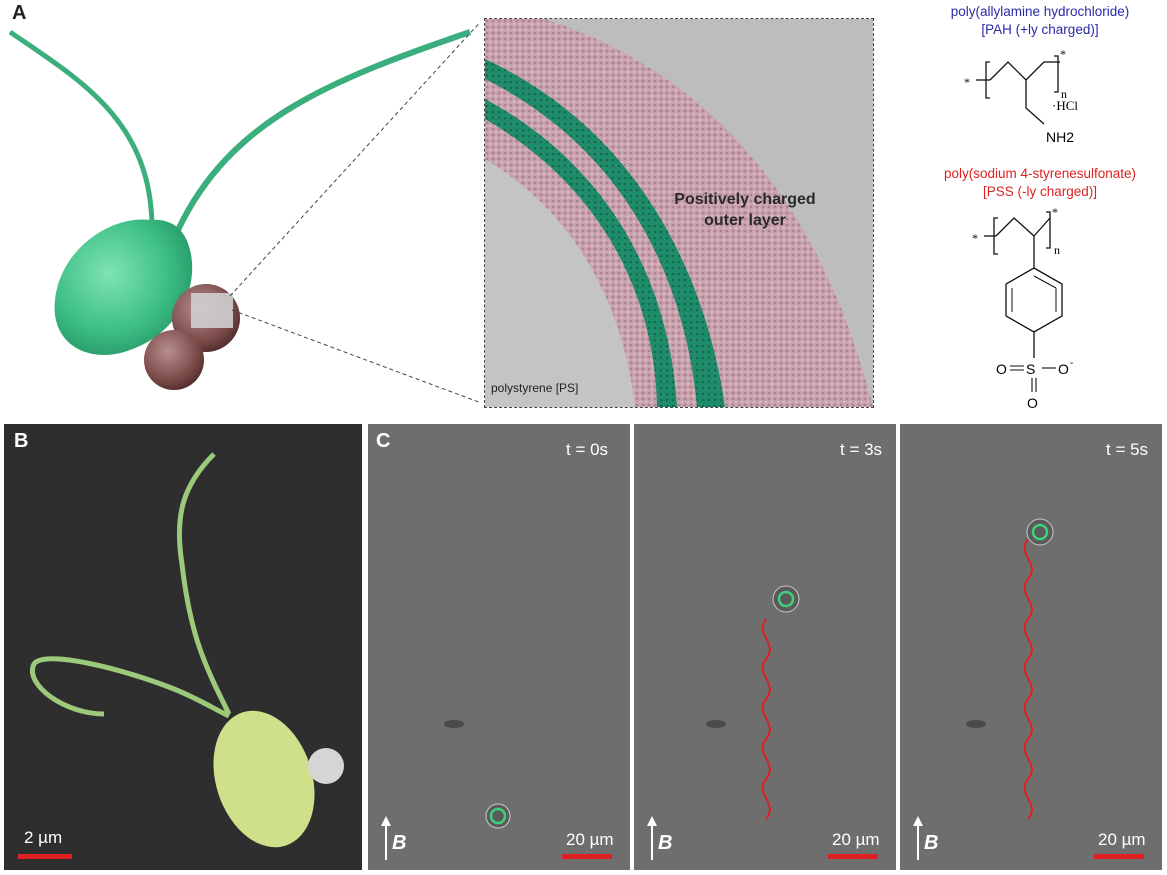 Image resolution: width=1167 pixels, height=875 pixels. Describe the element at coordinates (1119, 856) in the screenshot. I see `frame-3-scale-bar` at that location.